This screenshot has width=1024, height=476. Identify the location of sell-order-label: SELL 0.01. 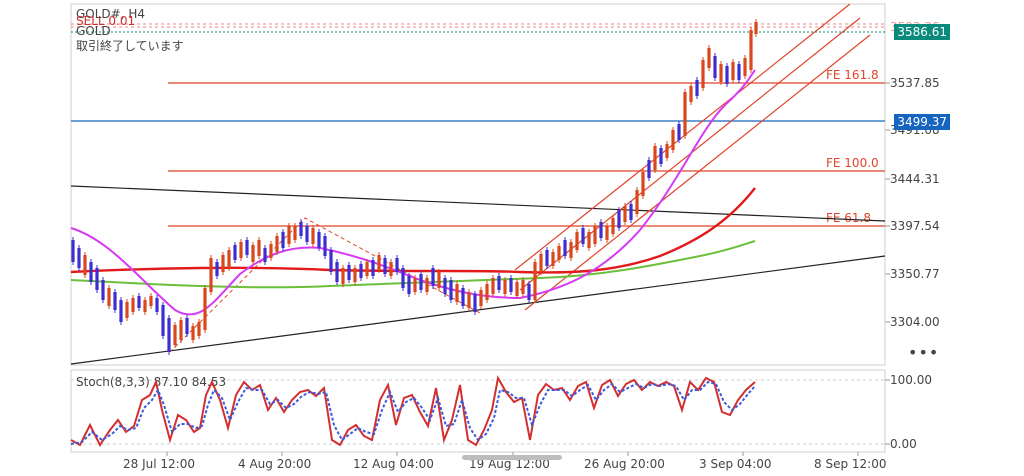
(106, 21).